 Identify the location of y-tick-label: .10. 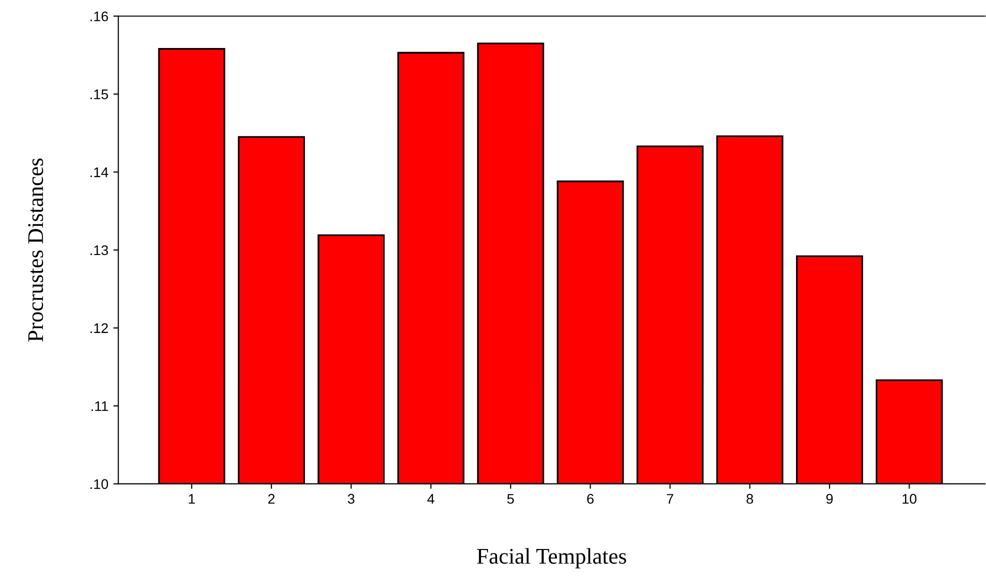
(99, 484).